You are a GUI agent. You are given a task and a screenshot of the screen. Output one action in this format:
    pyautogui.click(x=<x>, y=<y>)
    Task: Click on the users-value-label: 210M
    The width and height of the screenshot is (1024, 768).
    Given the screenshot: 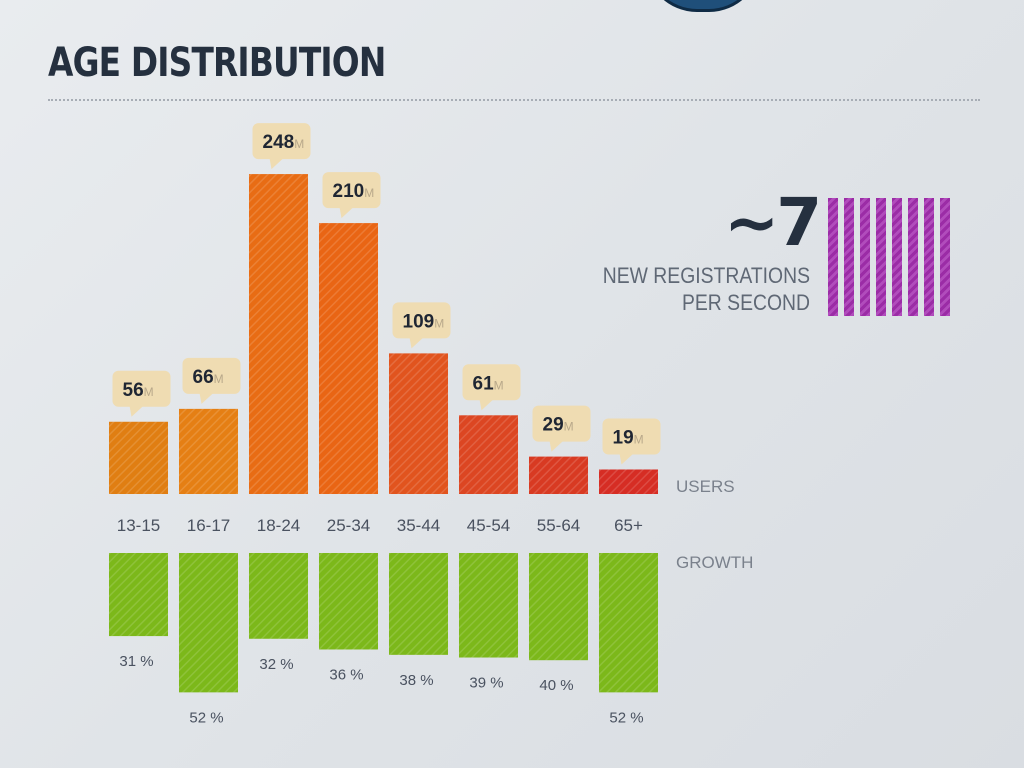 What is the action you would take?
    pyautogui.click(x=354, y=191)
    